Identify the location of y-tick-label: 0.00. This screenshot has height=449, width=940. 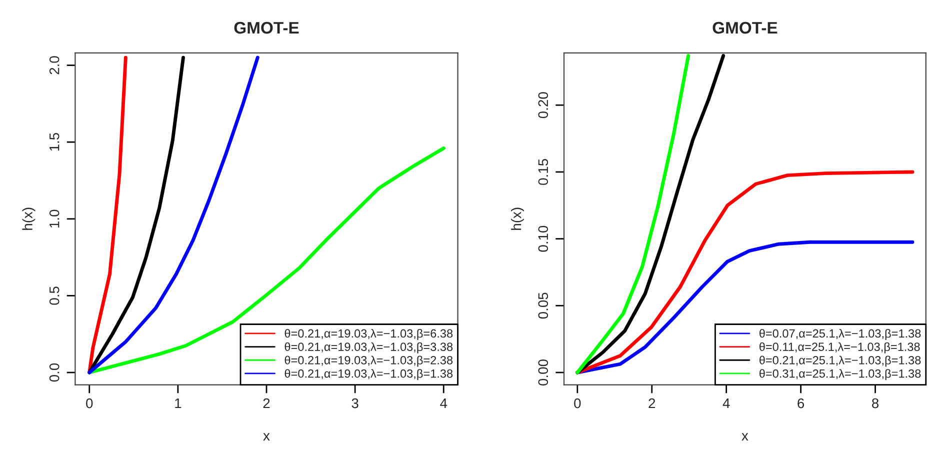
(543, 373).